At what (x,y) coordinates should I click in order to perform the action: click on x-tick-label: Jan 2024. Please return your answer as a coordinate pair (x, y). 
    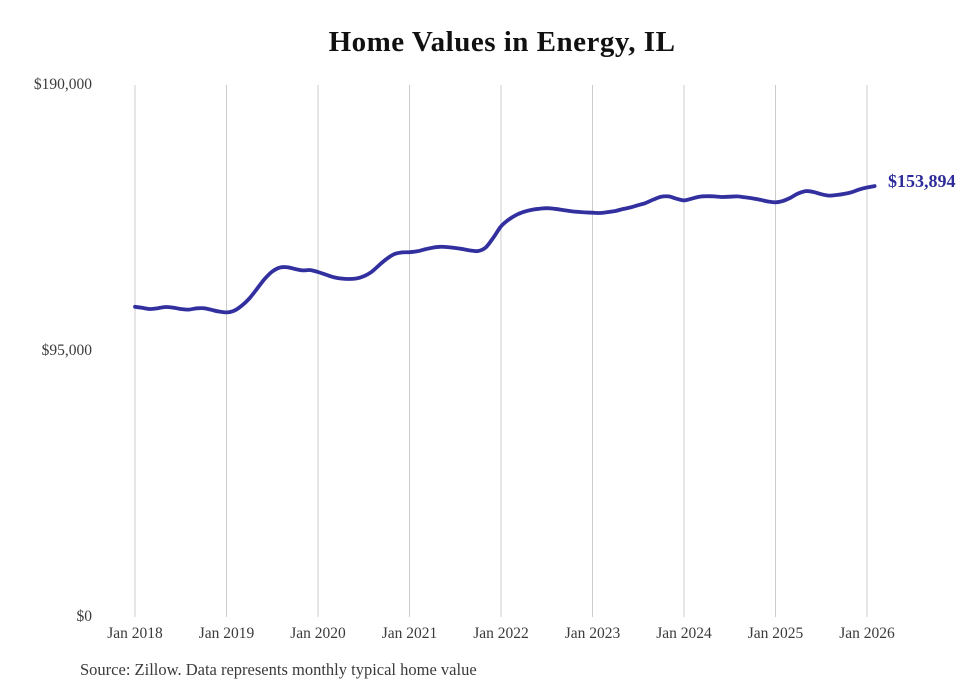
    Looking at the image, I should click on (684, 633).